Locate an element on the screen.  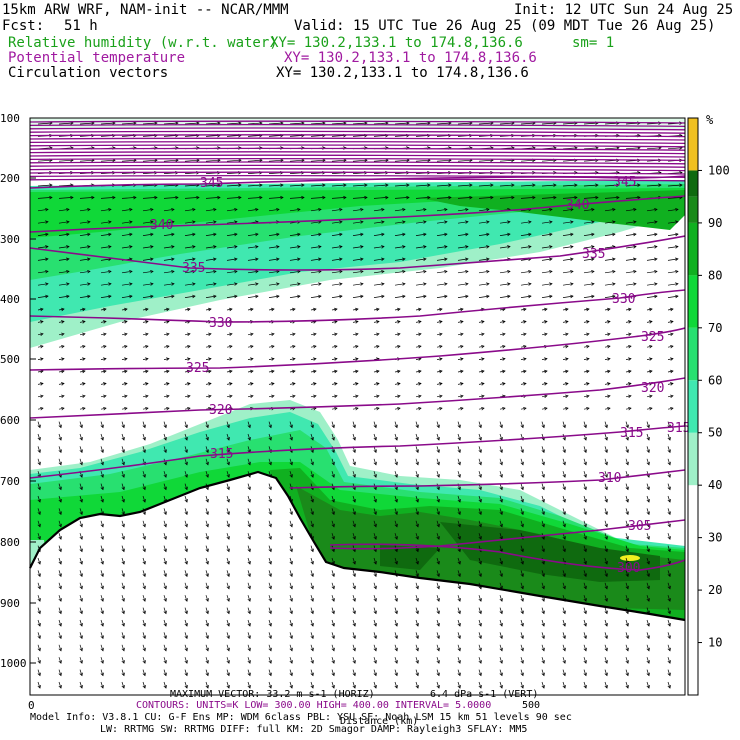
colorbar-tick-label: 30 is located at coordinates (715, 538).